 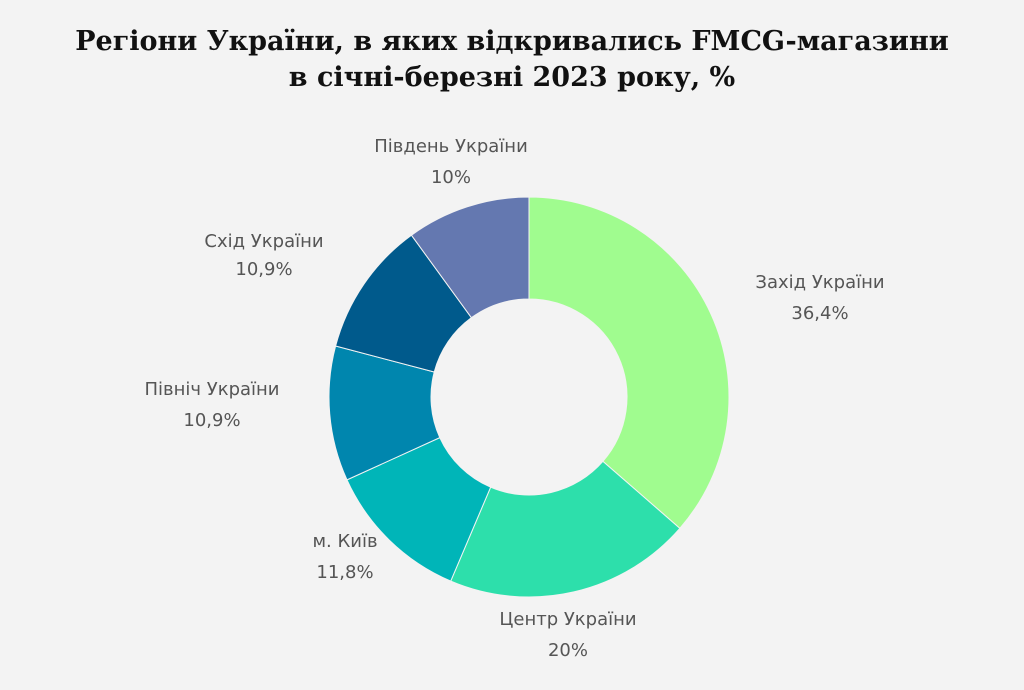 I want to click on value-label: 36,4%, so click(x=819, y=313).